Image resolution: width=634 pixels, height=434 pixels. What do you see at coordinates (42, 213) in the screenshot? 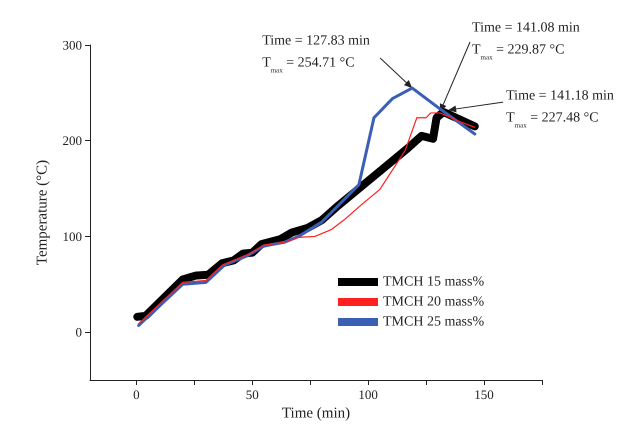
I see `y-axis-title: Temperature (°C)` at bounding box center [42, 213].